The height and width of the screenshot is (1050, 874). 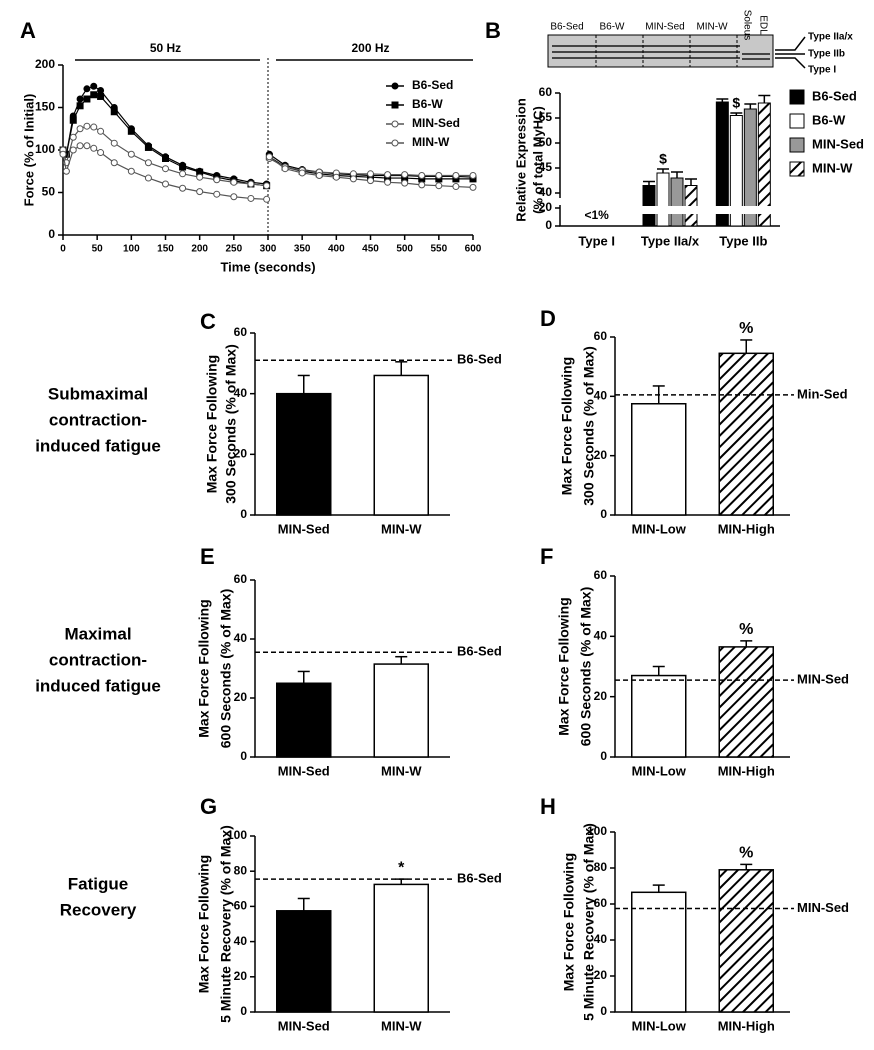 What do you see at coordinates (537, 160) in the screenshot?
I see `y-axis-label: (% of total MyHC)` at bounding box center [537, 160].